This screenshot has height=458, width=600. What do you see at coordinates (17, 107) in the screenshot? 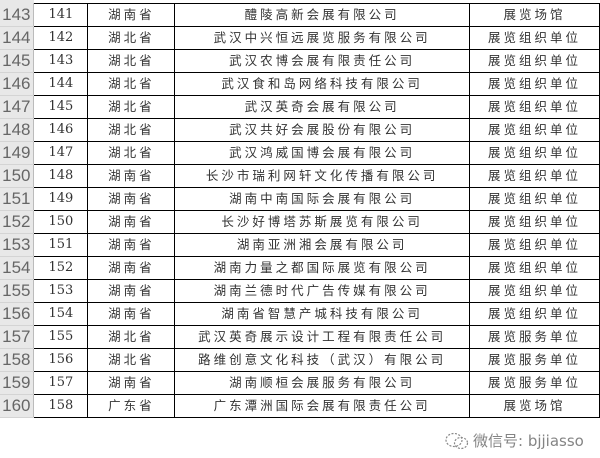
I see `row-header: 147` at bounding box center [17, 107].